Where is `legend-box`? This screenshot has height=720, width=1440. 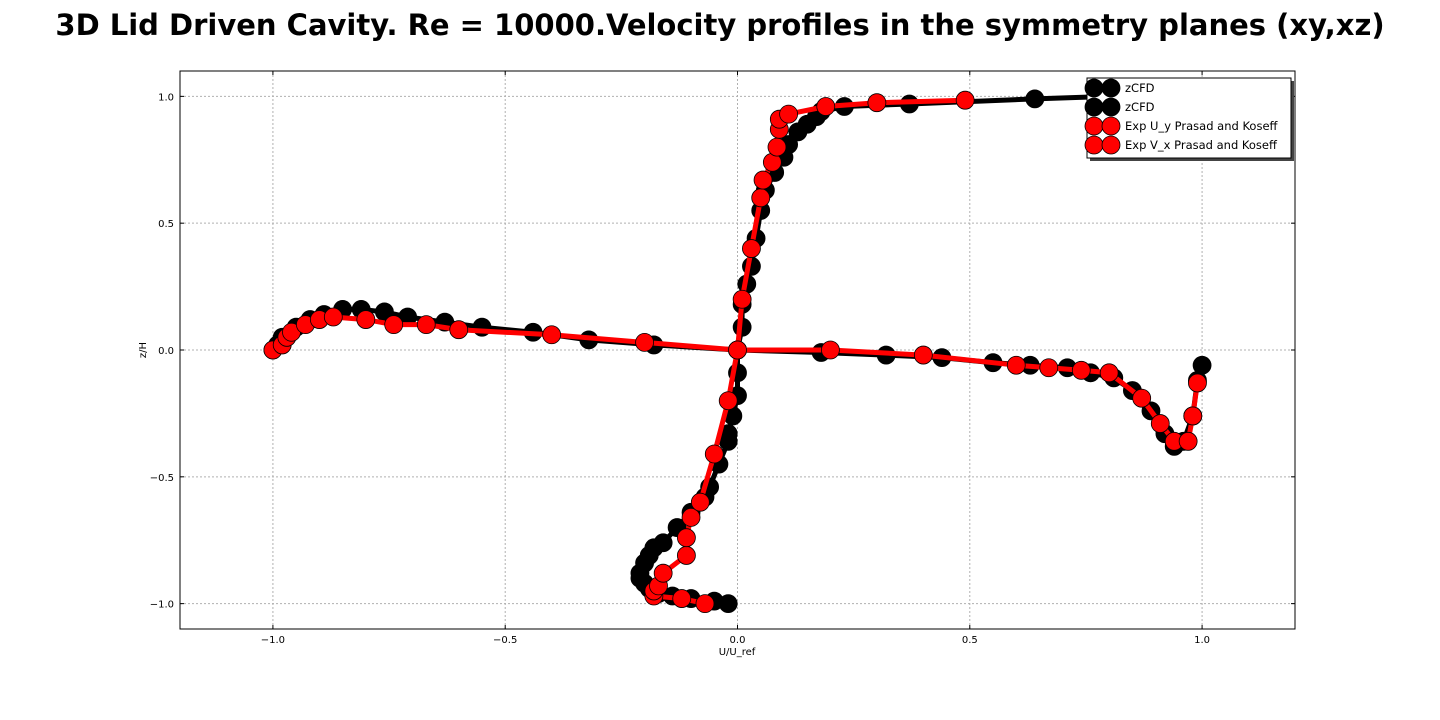
legend-box is located at coordinates (1189, 118).